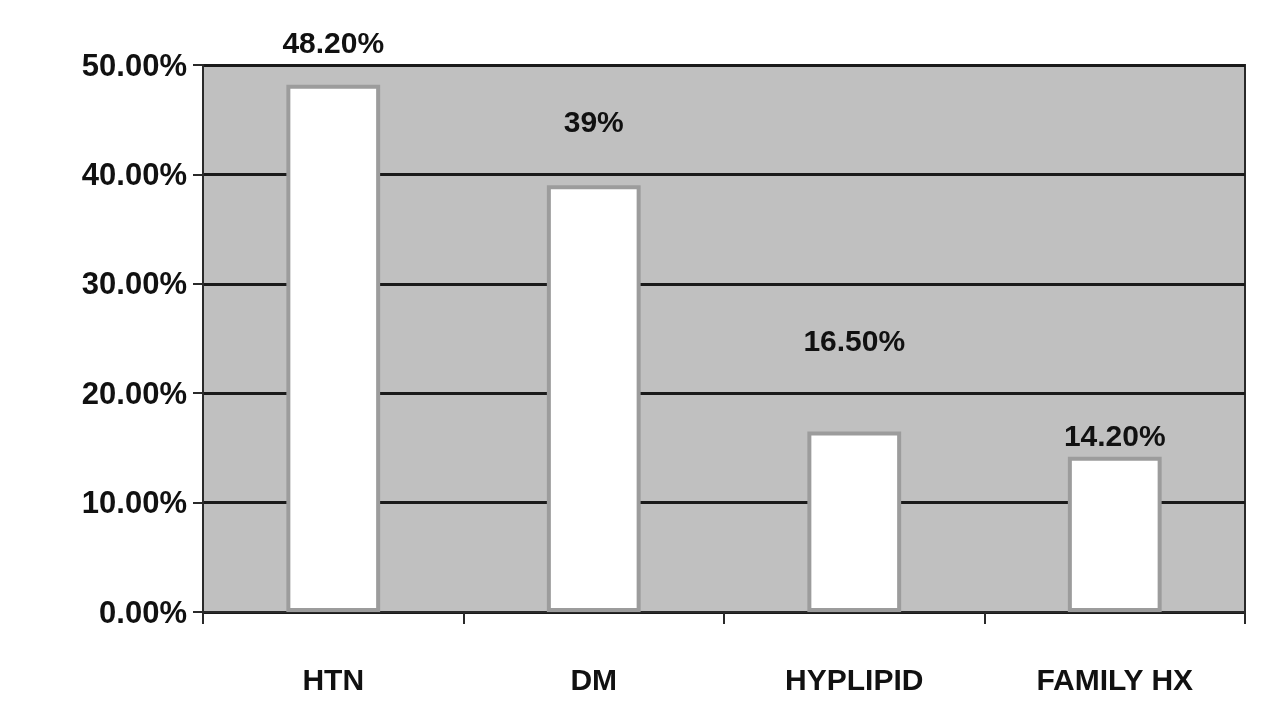 Image resolution: width=1280 pixels, height=720 pixels. I want to click on x-tick-label: FAMILY HX, so click(1115, 679).